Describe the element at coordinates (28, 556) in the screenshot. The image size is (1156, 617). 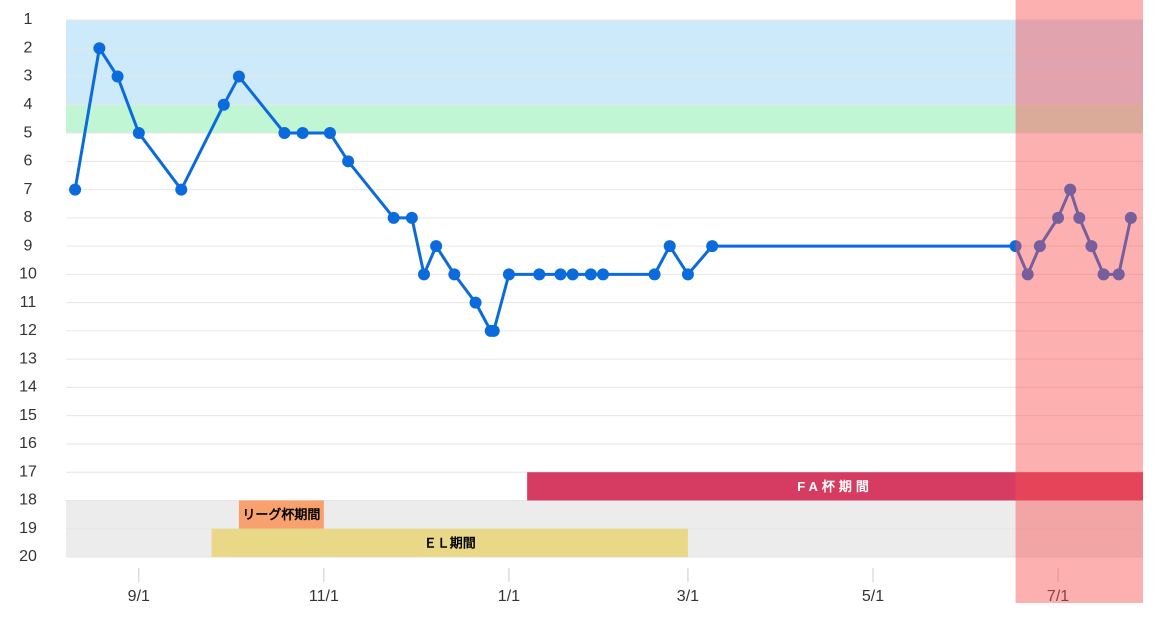
I see `y-tick-label: 20` at that location.